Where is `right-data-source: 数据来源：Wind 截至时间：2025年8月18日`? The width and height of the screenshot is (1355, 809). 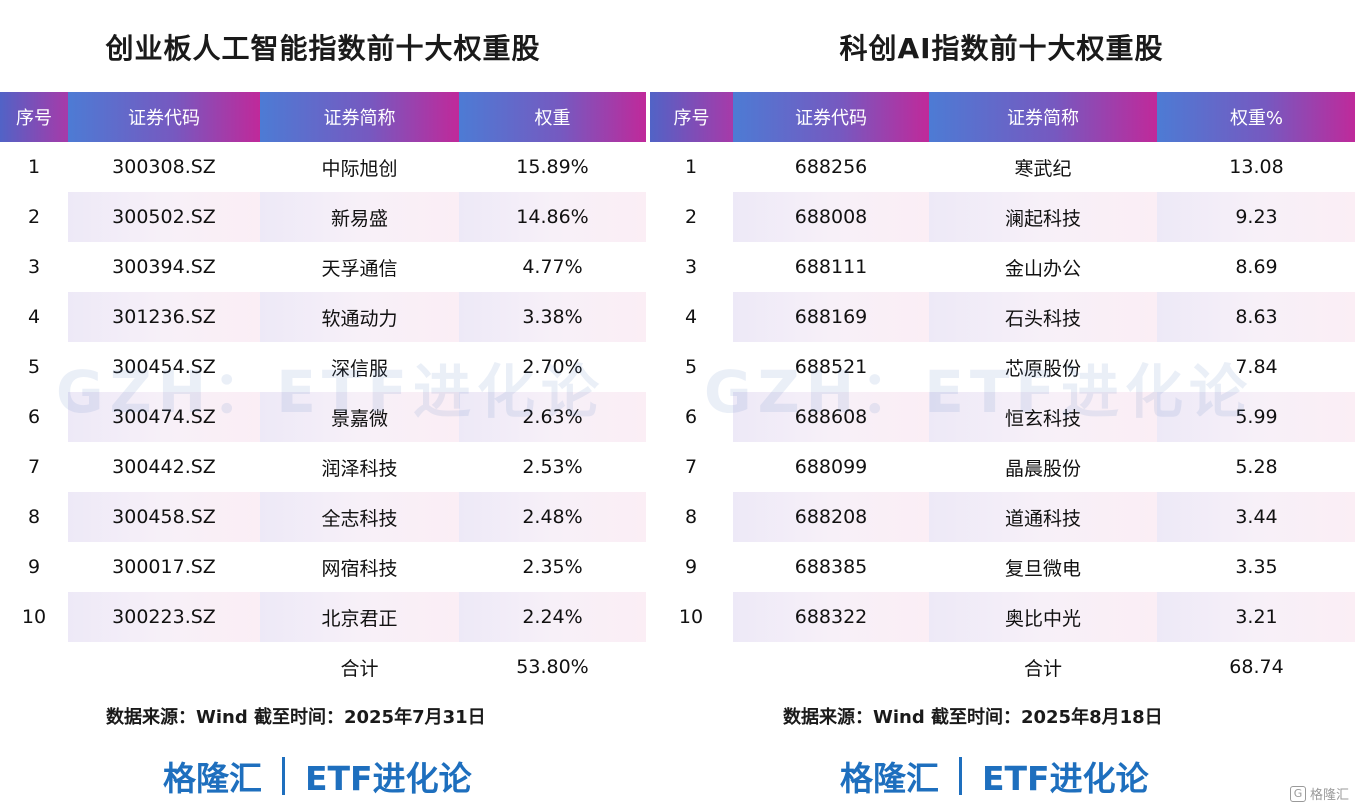 right-data-source: 数据来源：Wind 截至时间：2025年8月18日 is located at coordinates (973, 717).